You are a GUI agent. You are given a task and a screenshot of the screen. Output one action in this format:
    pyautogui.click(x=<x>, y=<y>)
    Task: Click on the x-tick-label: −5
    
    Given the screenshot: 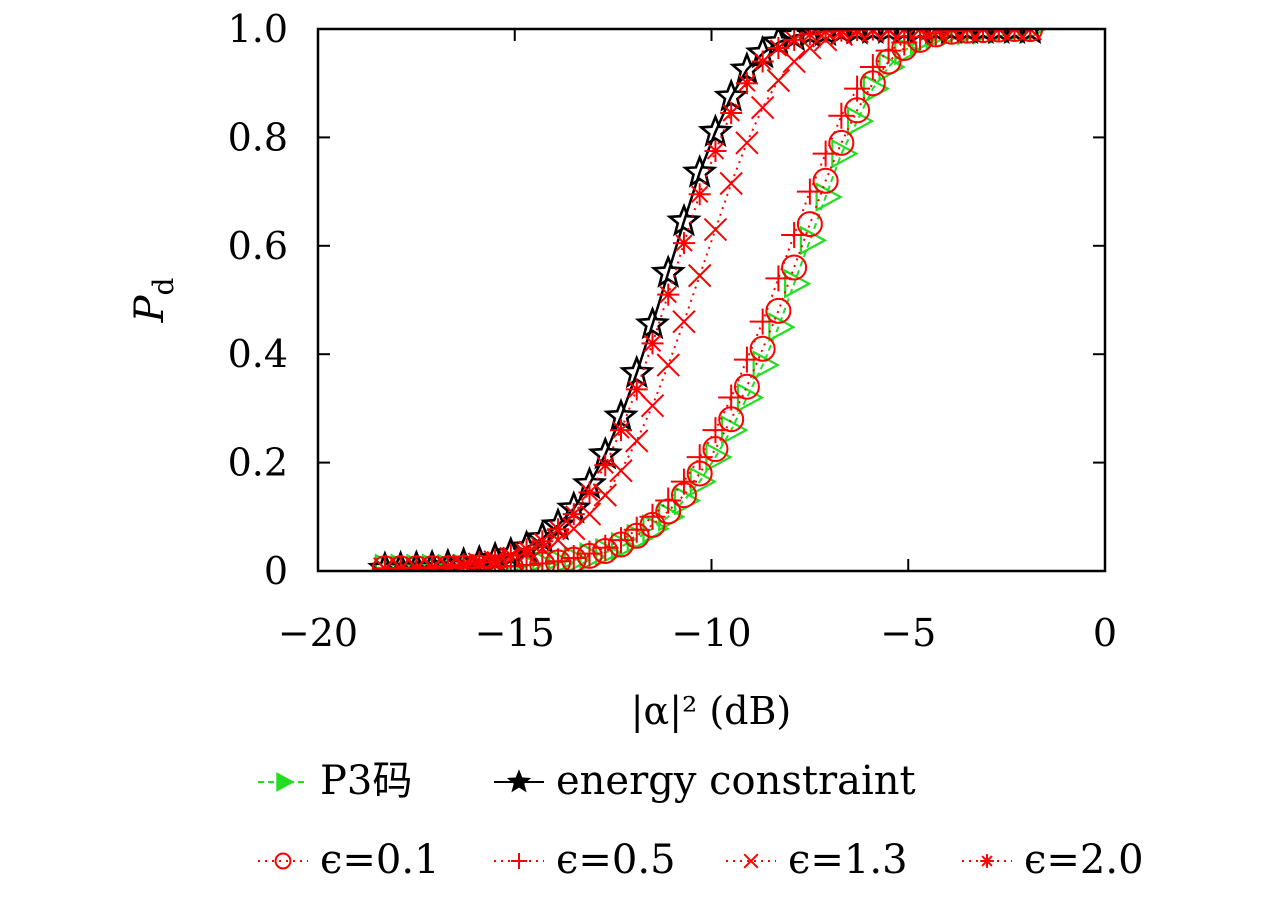 What is the action you would take?
    pyautogui.click(x=908, y=633)
    